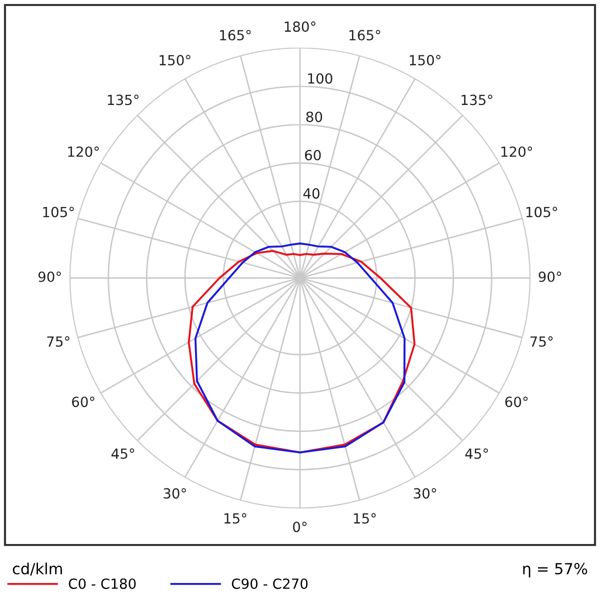  I want to click on legend-label: C0 - C180, so click(102, 583).